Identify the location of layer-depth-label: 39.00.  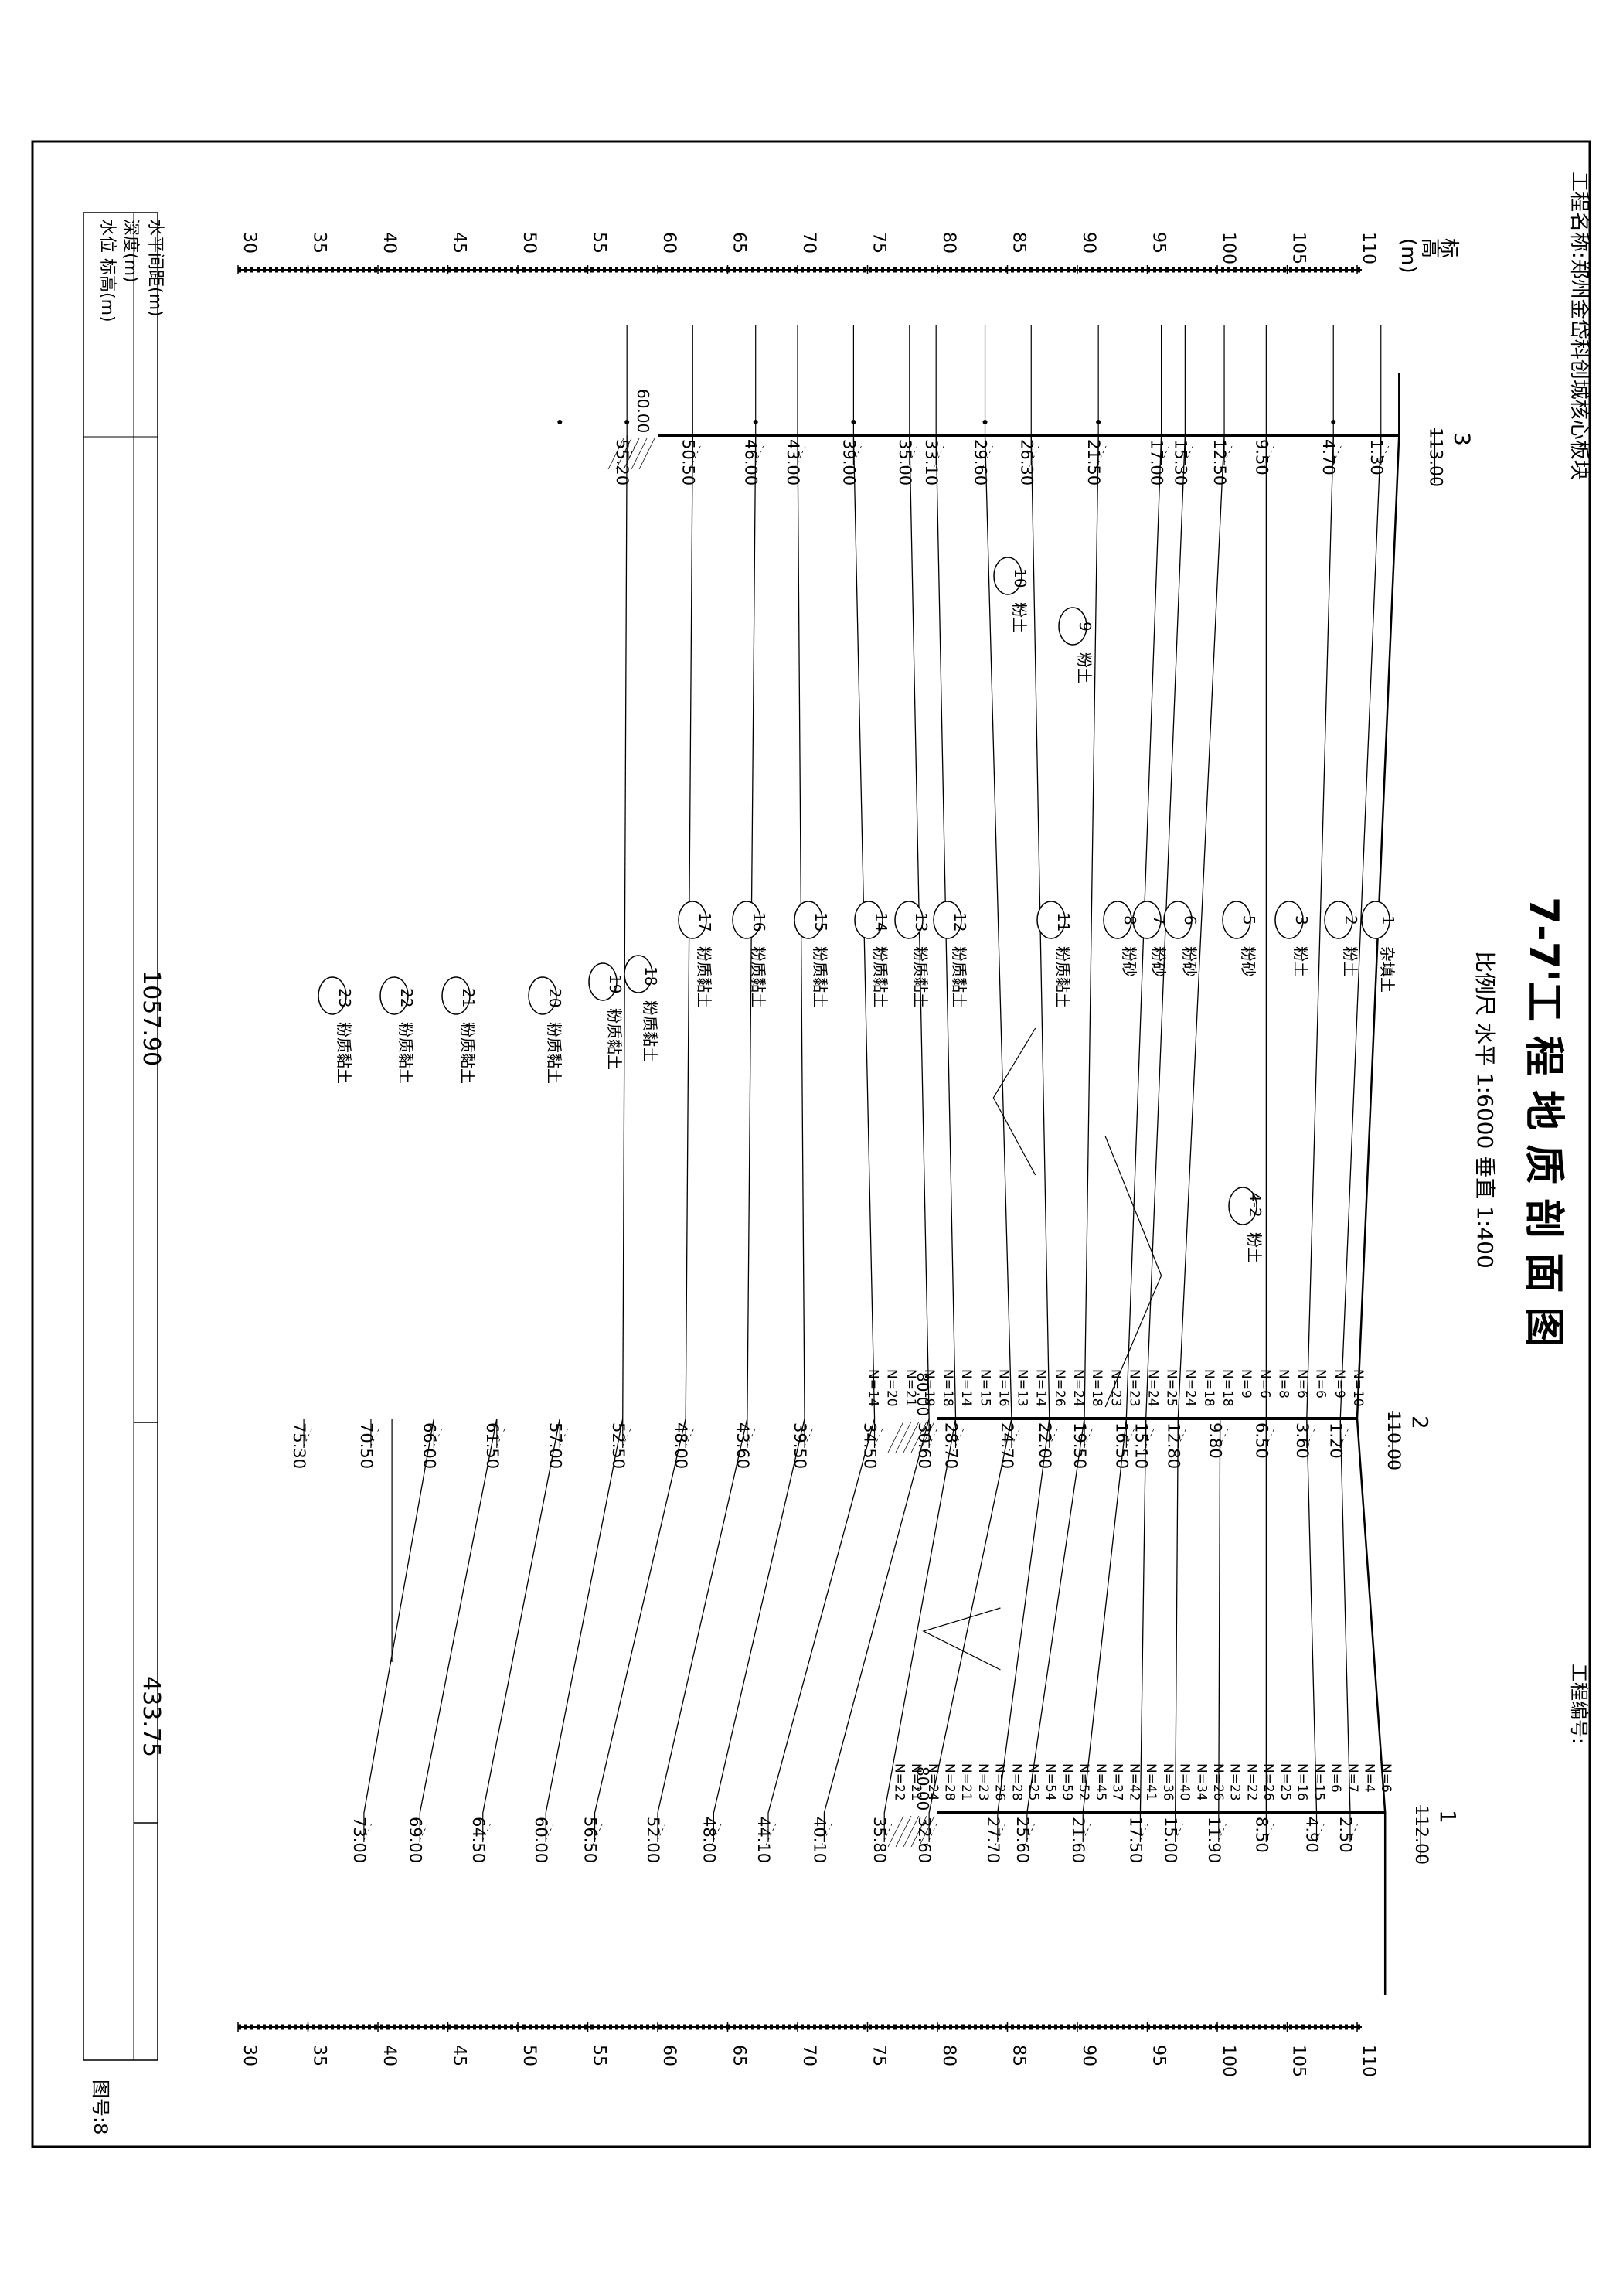
(848, 462).